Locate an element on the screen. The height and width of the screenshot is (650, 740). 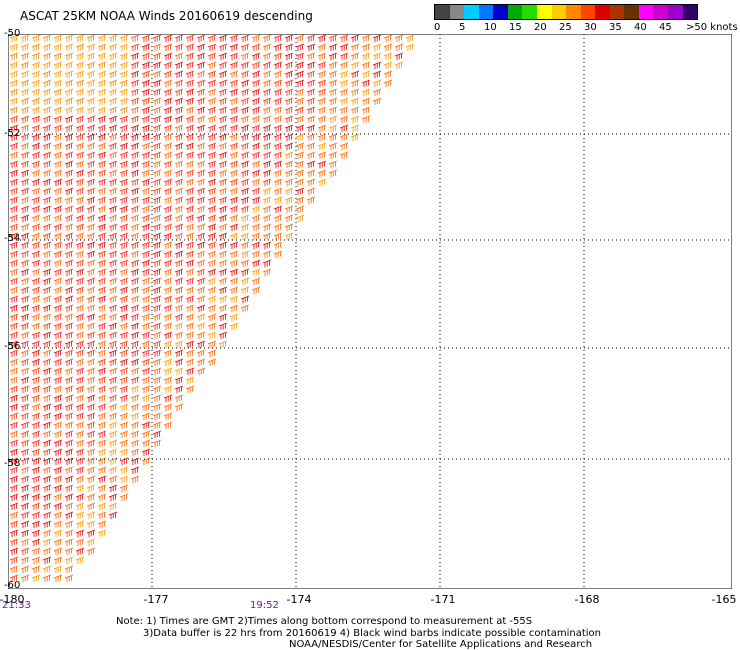
legend-label: 25 is located at coordinates (565, 27).